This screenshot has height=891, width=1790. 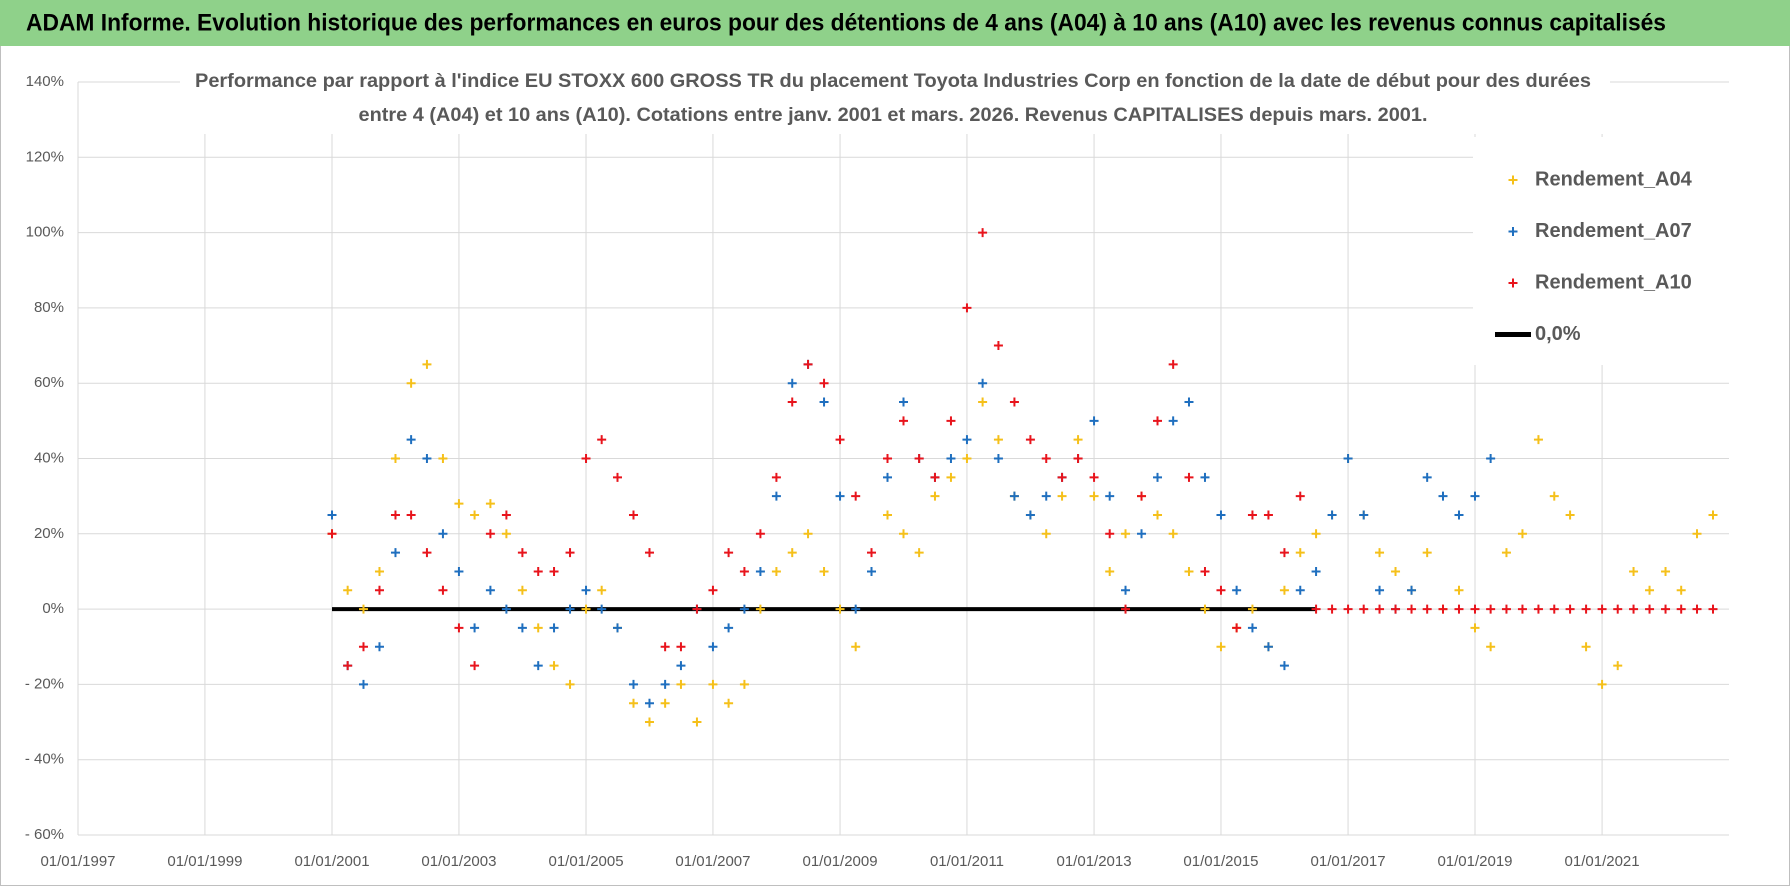 I want to click on x-tick-label: 01/01/2019, so click(x=1474, y=861).